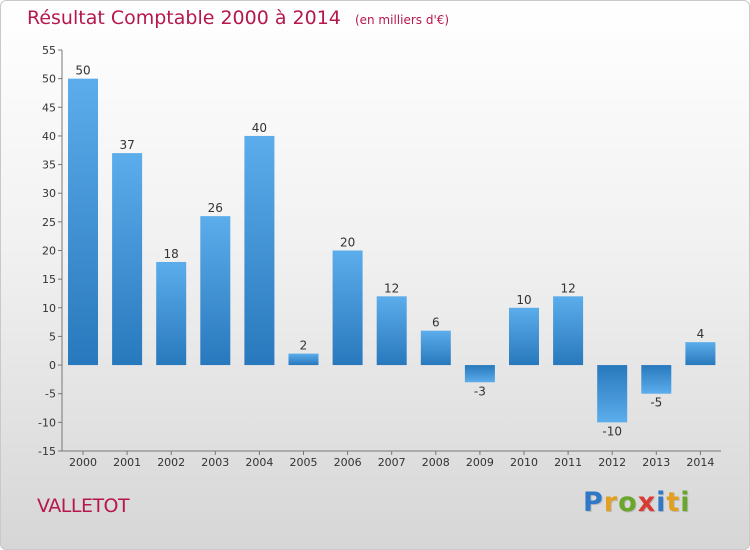 This screenshot has height=550, width=750. I want to click on x-tick-label: 2007, so click(392, 462).